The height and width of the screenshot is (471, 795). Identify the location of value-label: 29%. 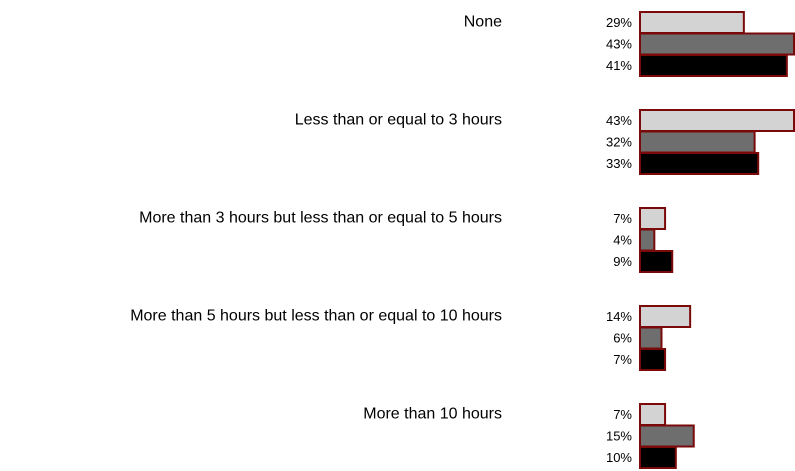
(619, 22).